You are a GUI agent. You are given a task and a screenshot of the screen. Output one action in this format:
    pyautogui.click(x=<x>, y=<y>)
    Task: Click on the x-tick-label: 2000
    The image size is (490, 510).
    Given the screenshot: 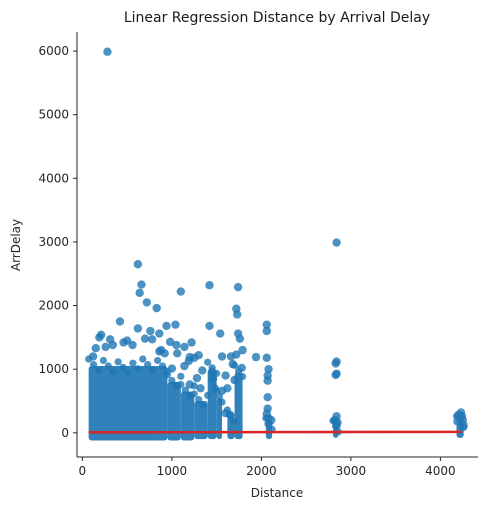 What is the action you would take?
    pyautogui.click(x=261, y=471)
    